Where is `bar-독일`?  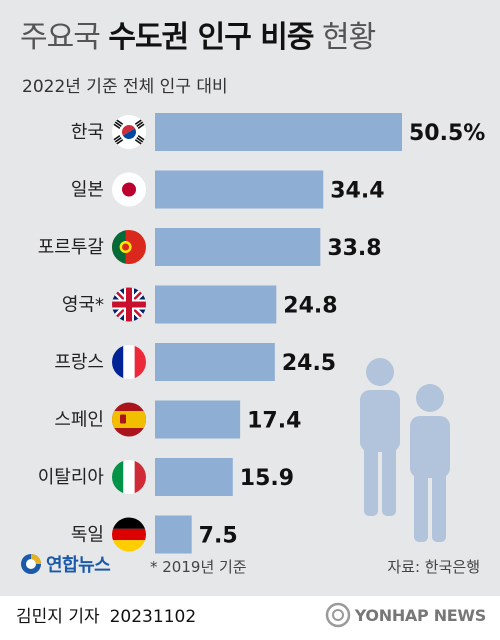 bar-독일 is located at coordinates (173, 534).